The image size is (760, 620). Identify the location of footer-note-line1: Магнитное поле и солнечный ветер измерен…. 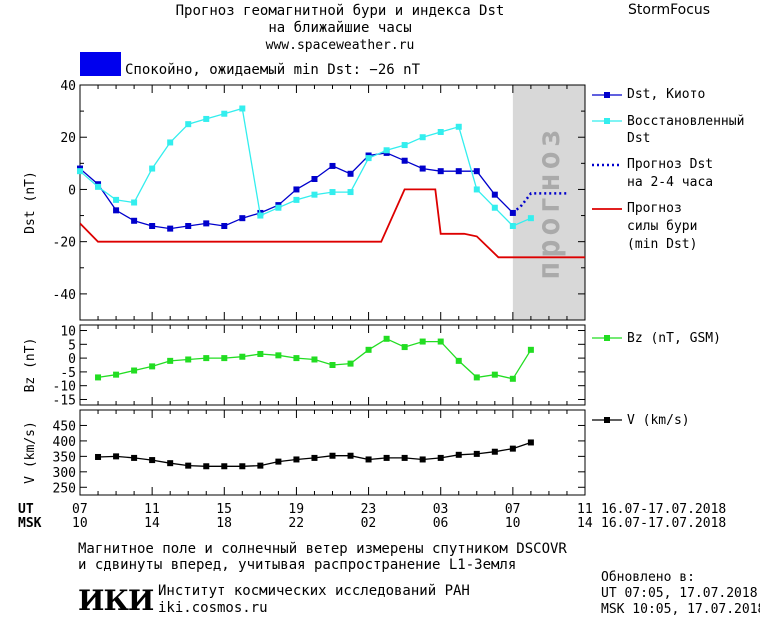
(322, 549).